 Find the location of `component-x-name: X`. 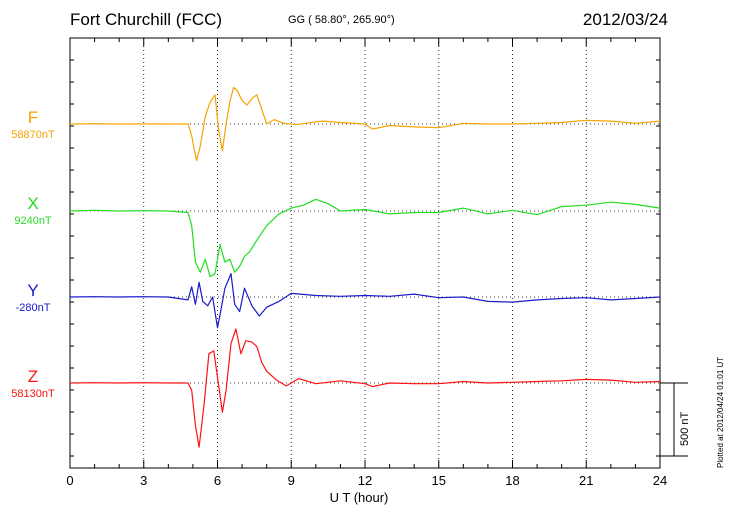

component-x-name: X is located at coordinates (33, 203).